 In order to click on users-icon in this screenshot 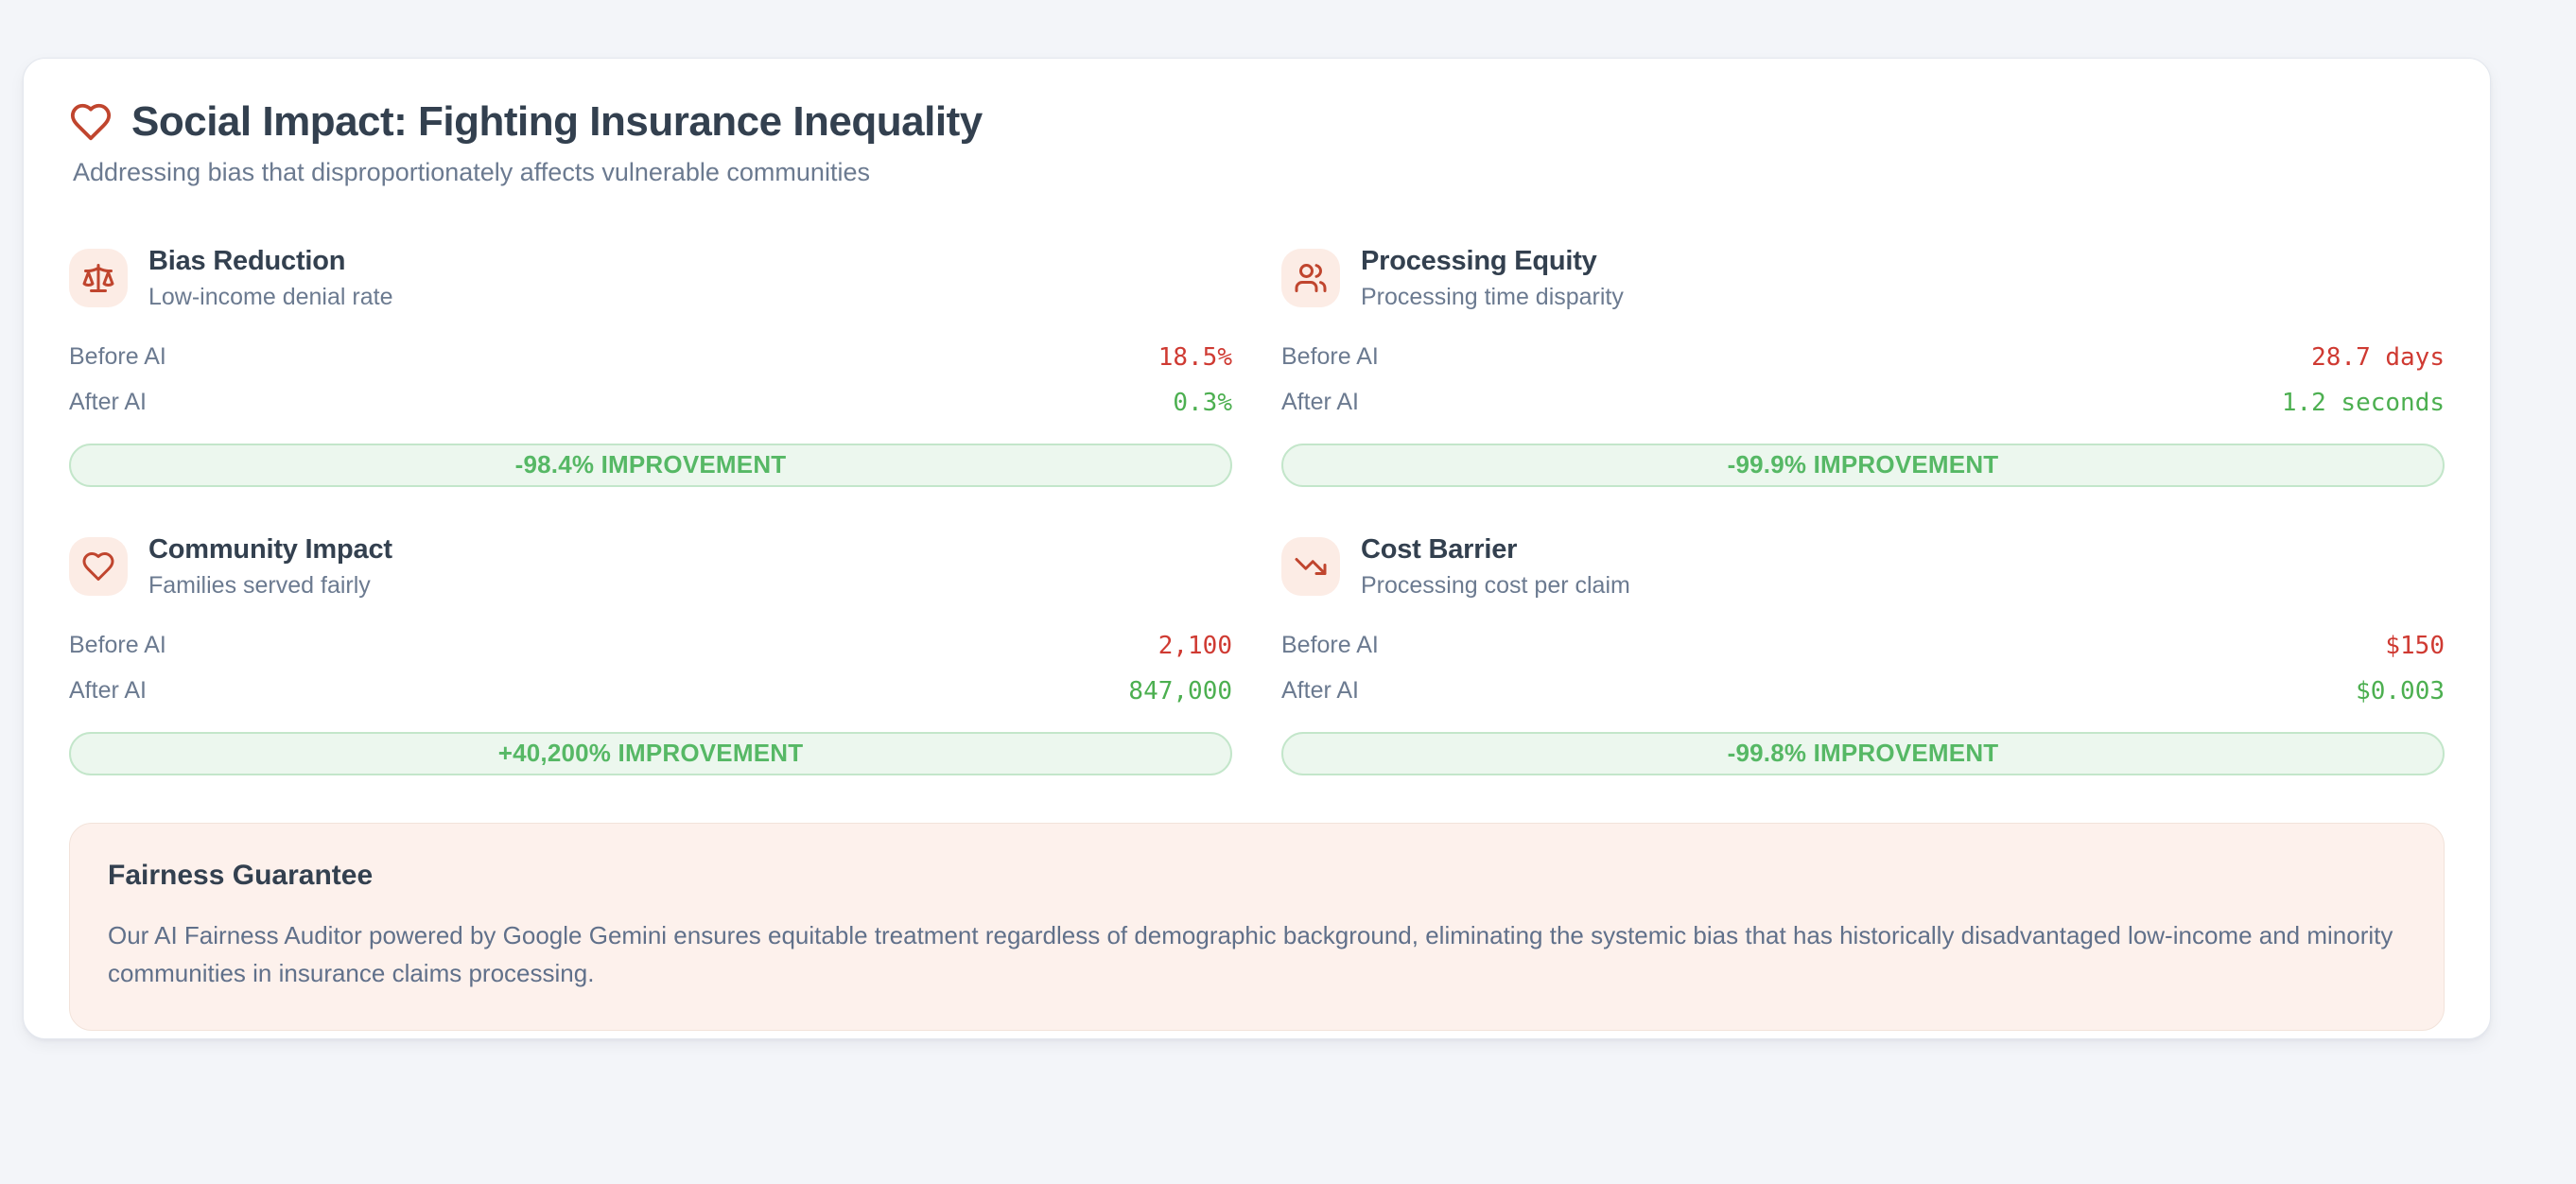, I will do `click(1310, 278)`.